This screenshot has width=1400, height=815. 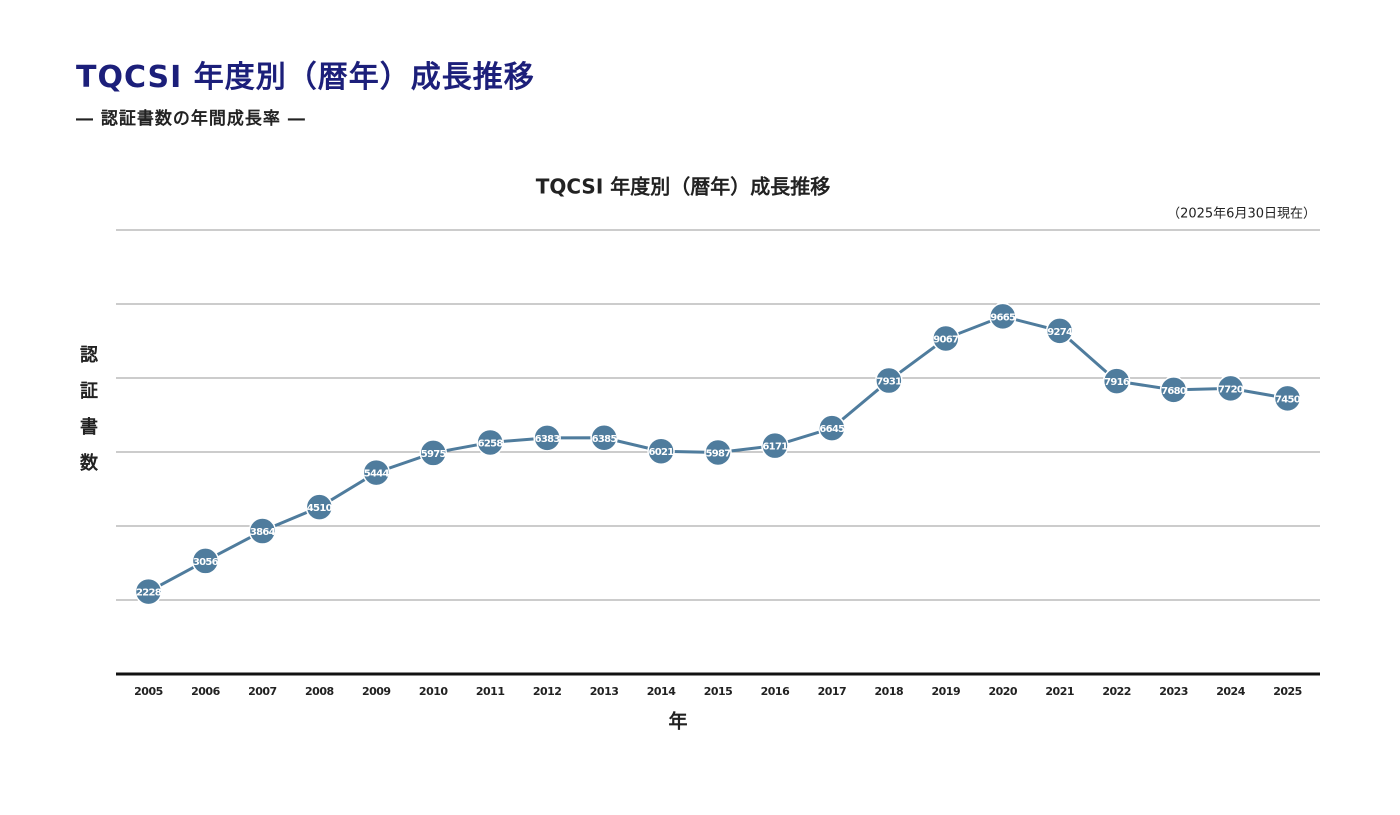 What do you see at coordinates (205, 691) in the screenshot?
I see `x-tick-label: 2006` at bounding box center [205, 691].